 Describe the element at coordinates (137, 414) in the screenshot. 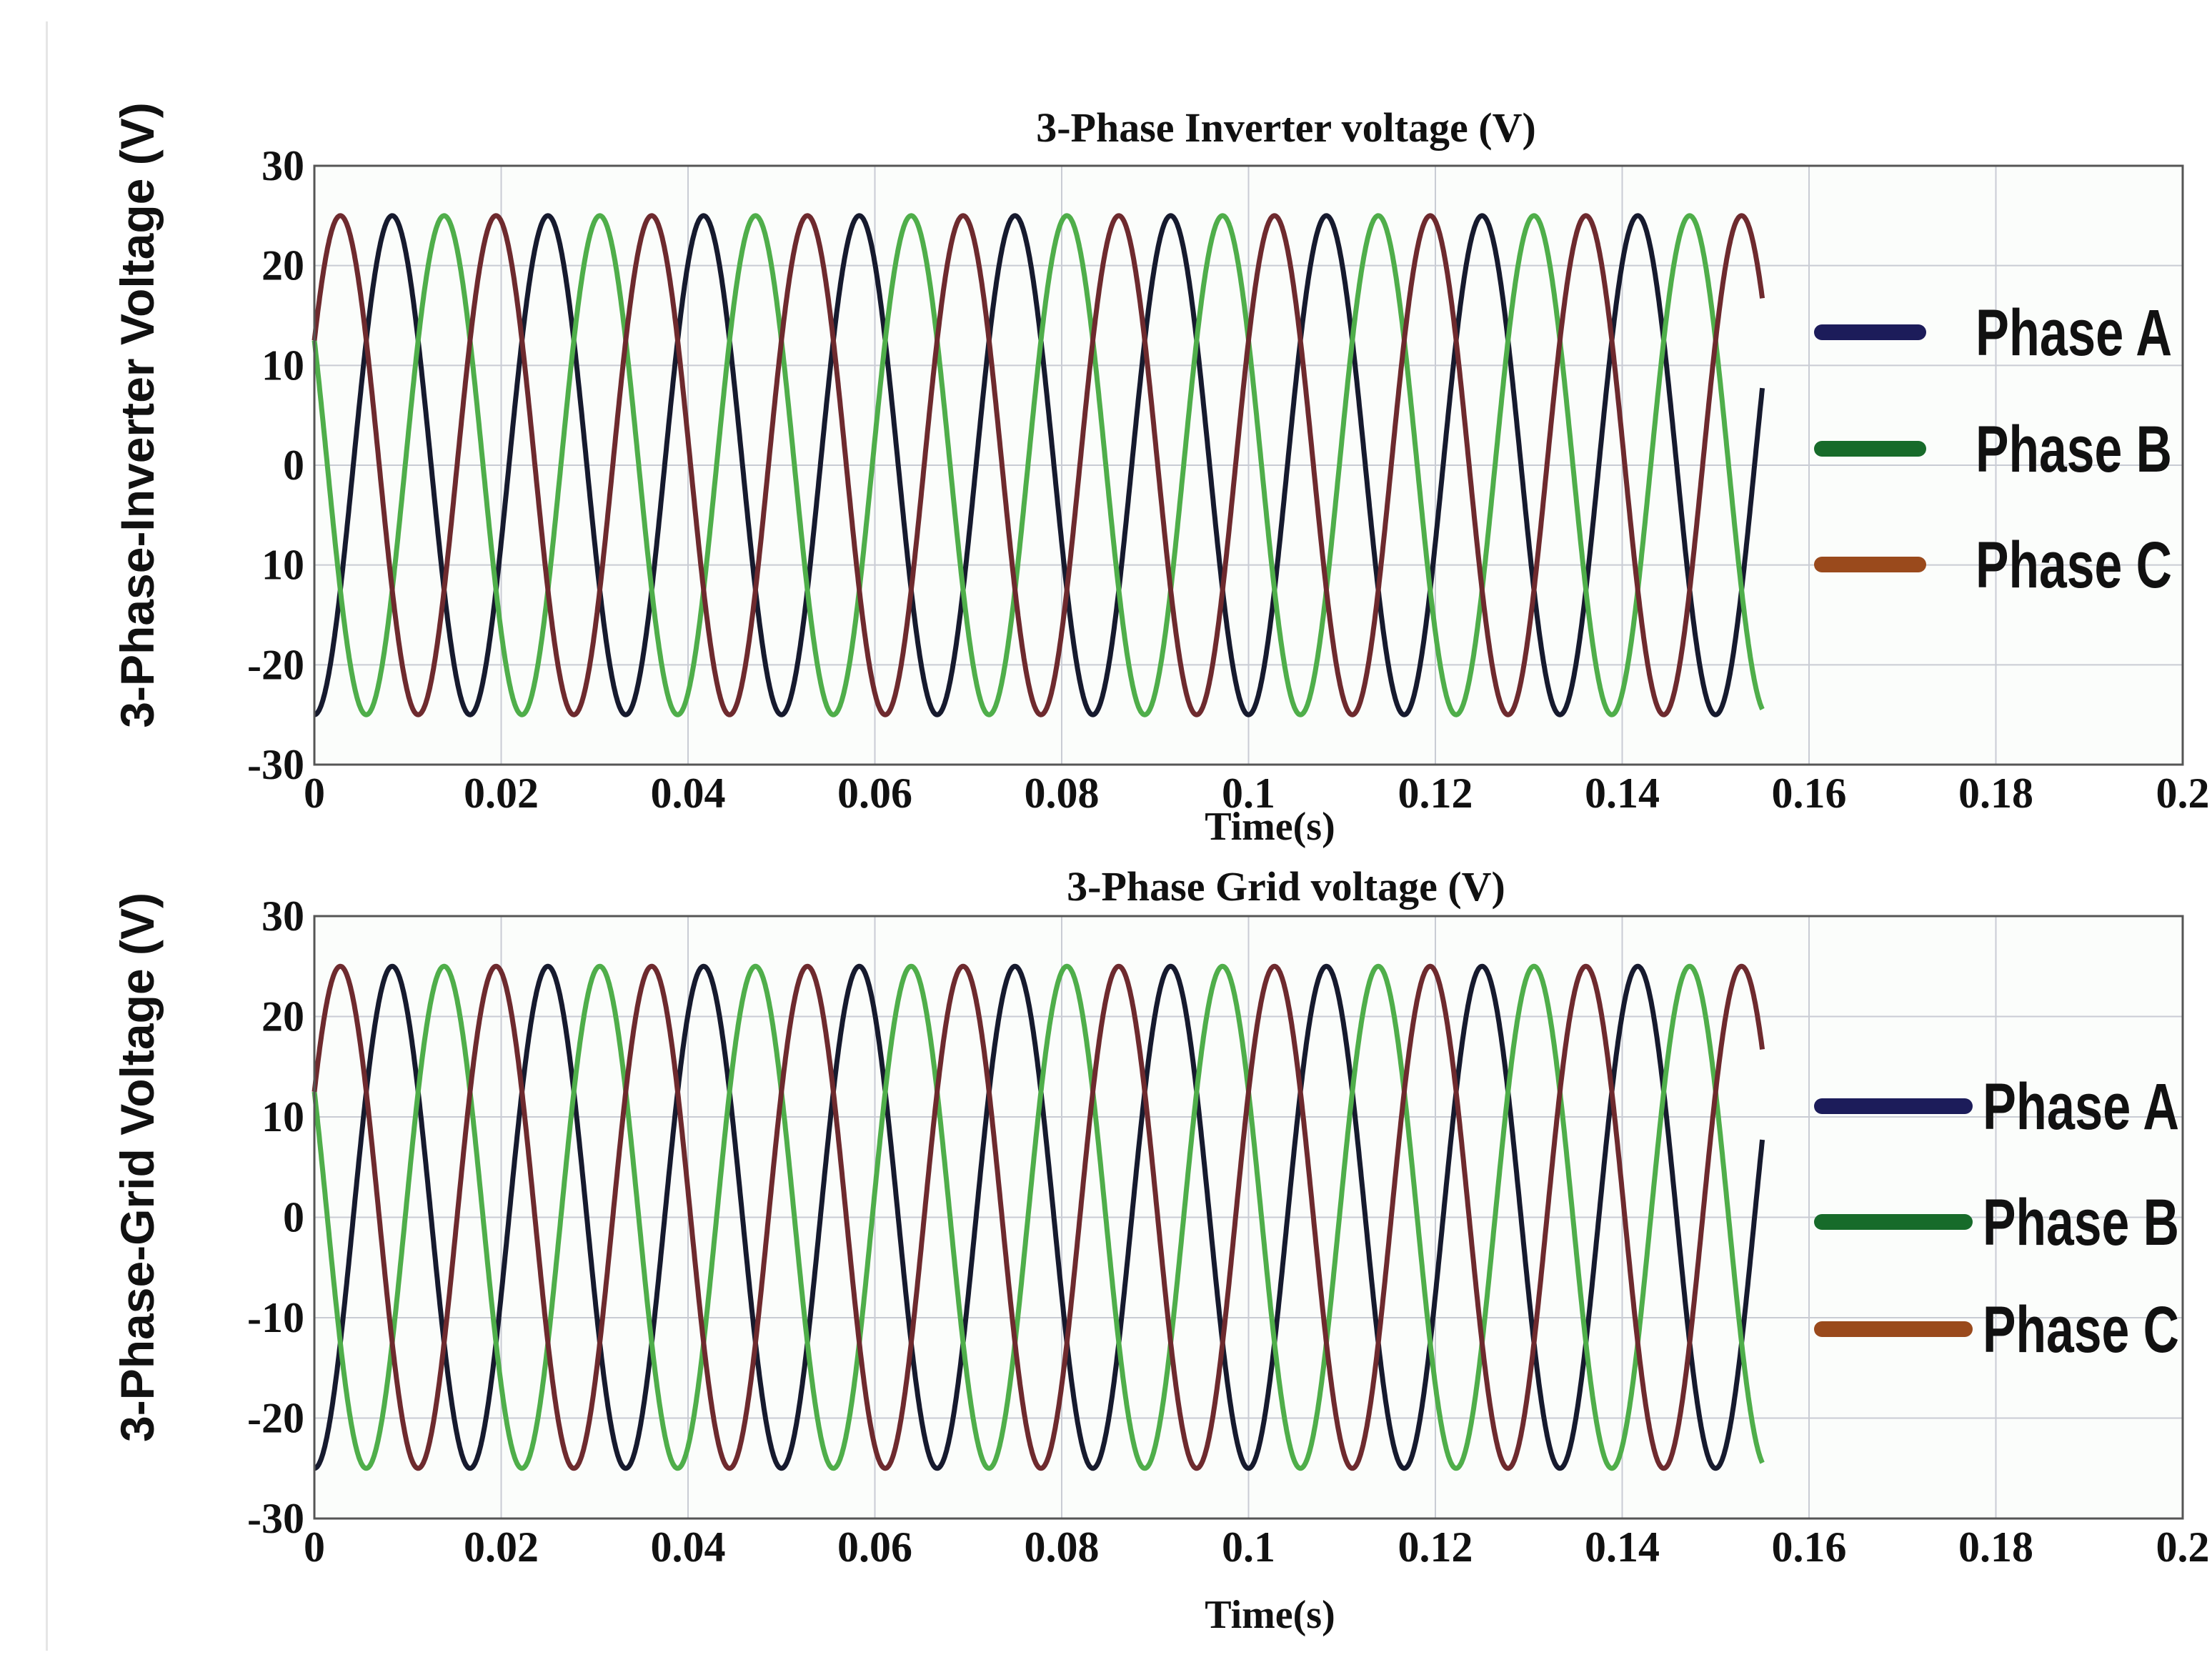

I see `y-axis-label: 3-Phase-Inverter Voltage (V)` at that location.